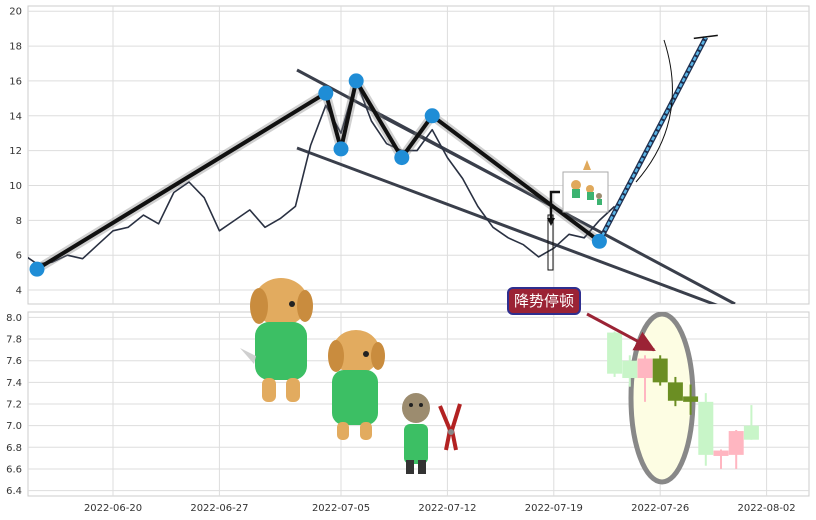  What do you see at coordinates (15, 81) in the screenshot?
I see `y-tick-label: 16` at bounding box center [15, 81].